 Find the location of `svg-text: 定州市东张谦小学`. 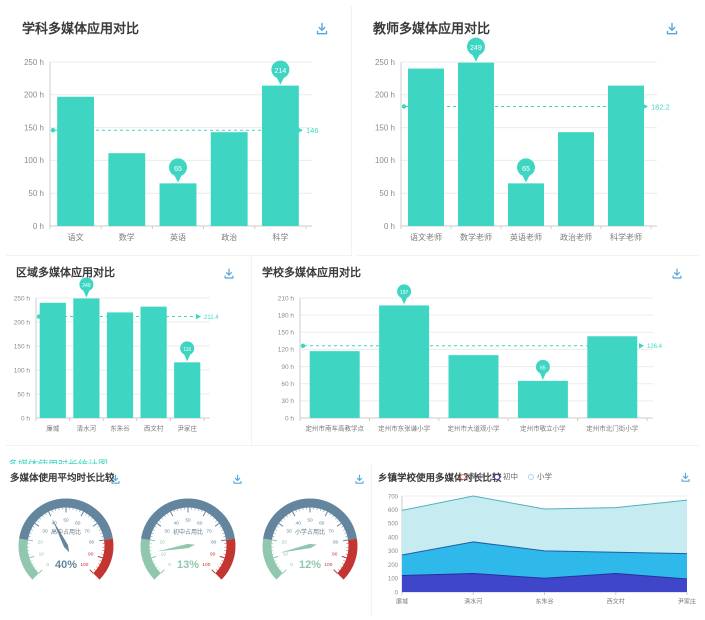

svg-text: 定州市东张谦小学 is located at coordinates (404, 428).